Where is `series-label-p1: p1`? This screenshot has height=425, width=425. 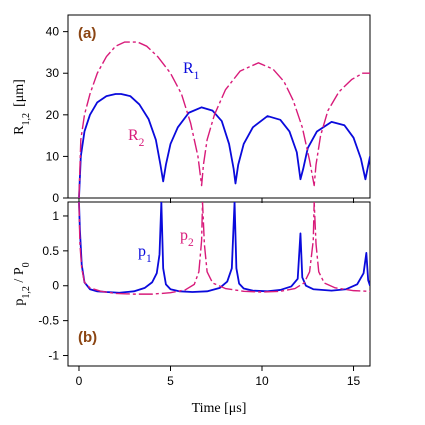 series-label-p1: p1 is located at coordinates (145, 254).